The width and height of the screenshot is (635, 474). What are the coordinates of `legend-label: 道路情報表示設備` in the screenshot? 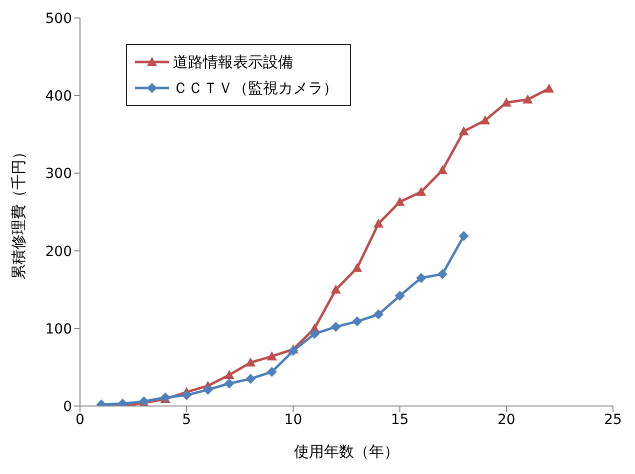 It's located at (233, 62).